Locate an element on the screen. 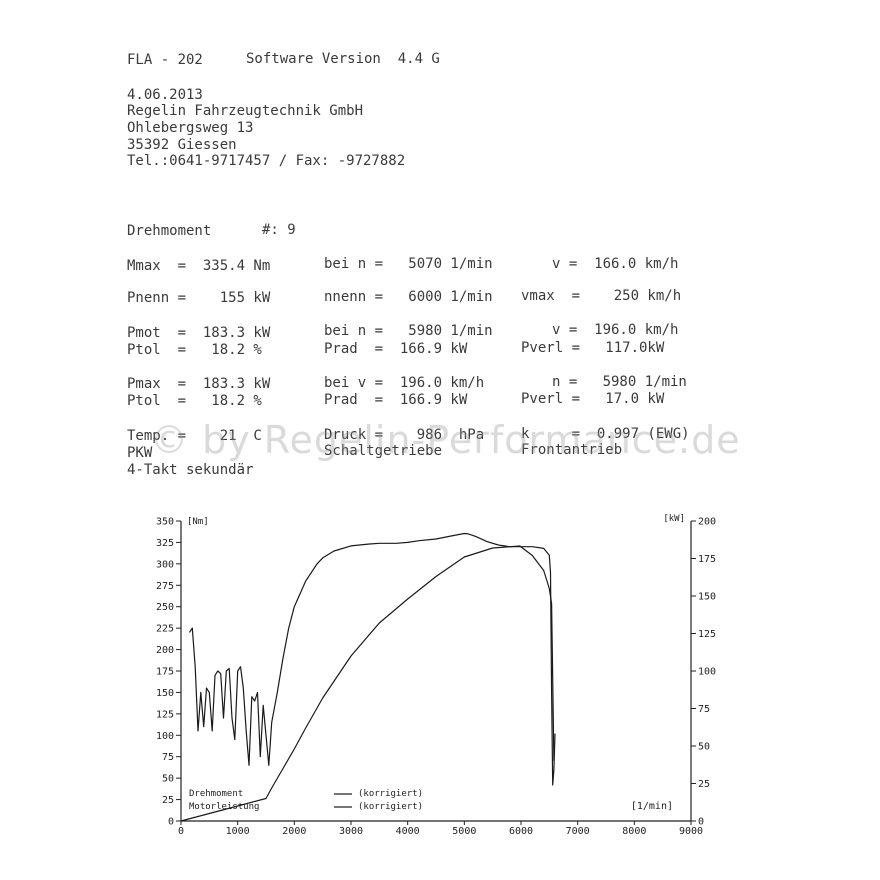  engine-type: 4-Takt sekundär is located at coordinates (190, 470).